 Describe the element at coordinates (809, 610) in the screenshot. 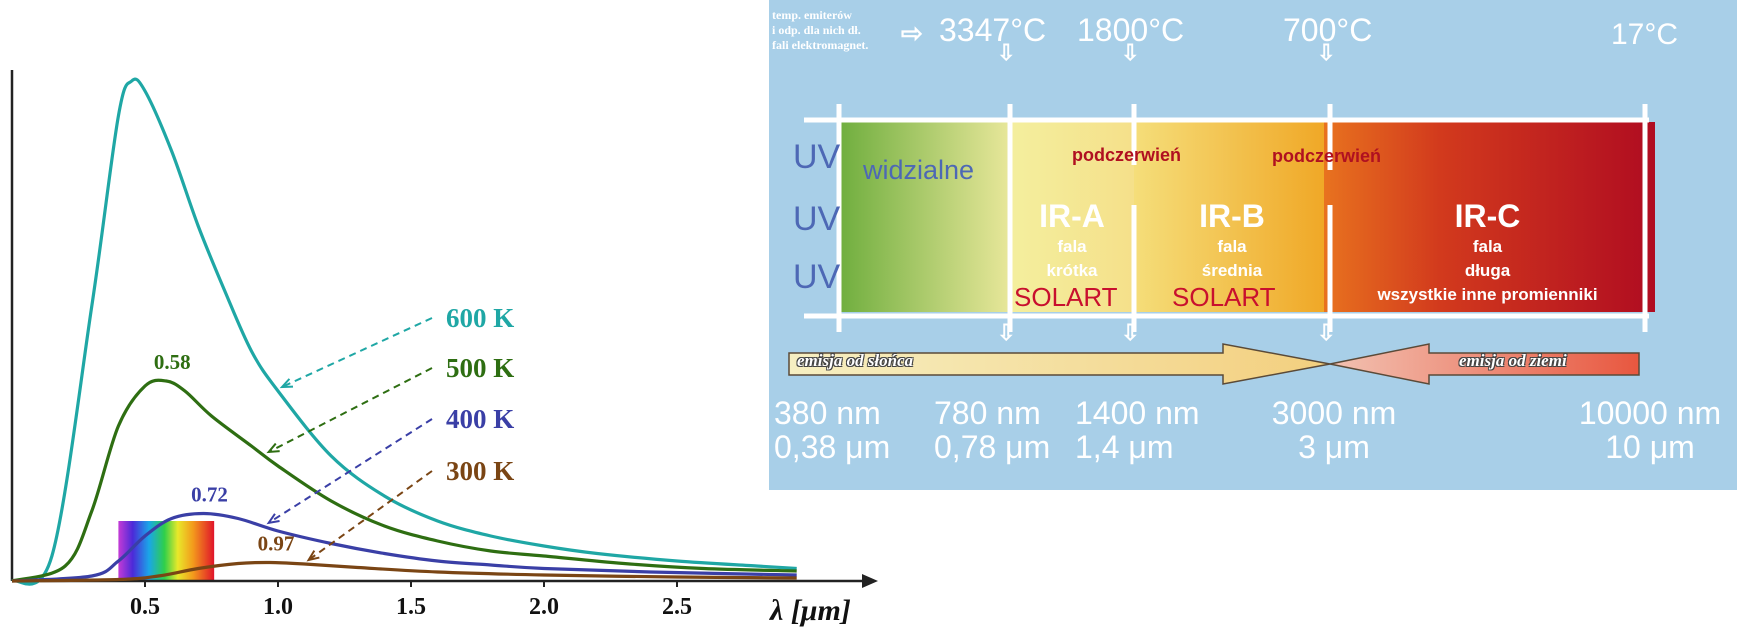

I see `x-axis-label: λ [μm]` at that location.